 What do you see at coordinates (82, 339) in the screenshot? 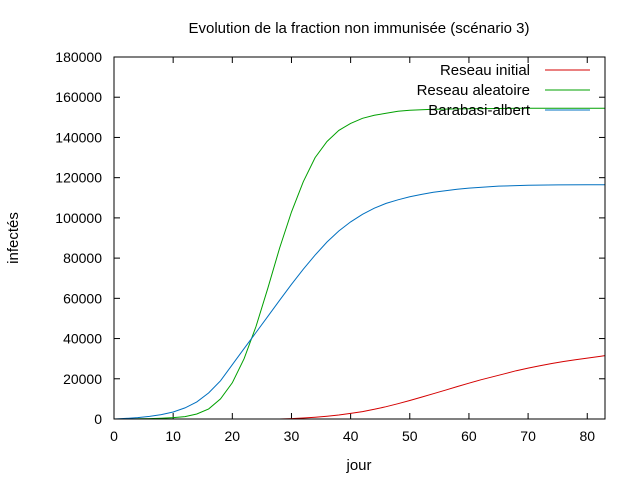
I see `y-tick-label: 40000` at bounding box center [82, 339].